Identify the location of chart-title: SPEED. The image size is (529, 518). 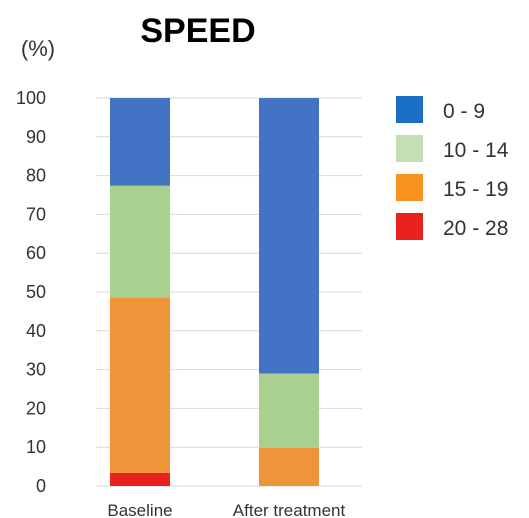
(197, 31).